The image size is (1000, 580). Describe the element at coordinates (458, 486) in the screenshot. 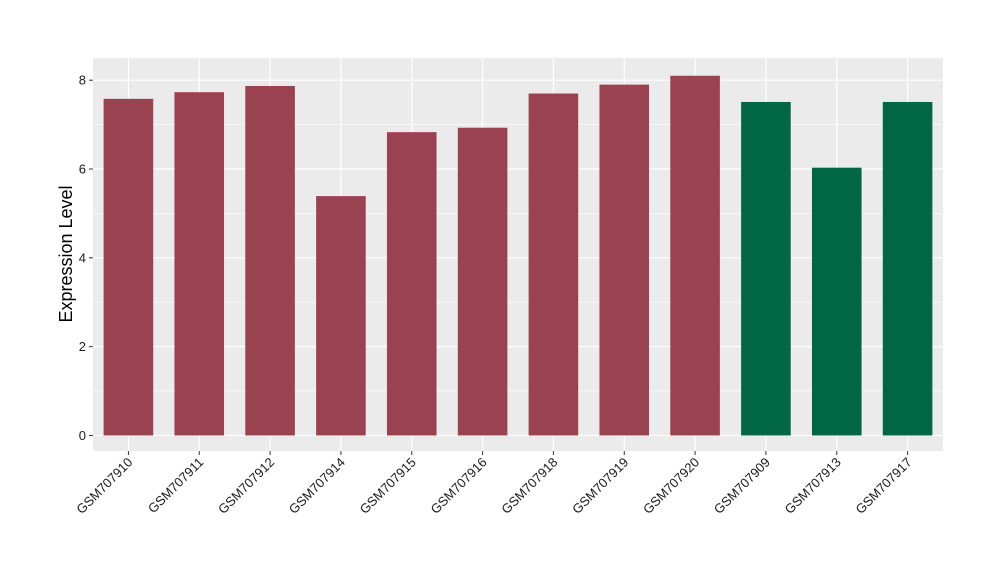

I see `x-tick-label: GSM707916` at that location.